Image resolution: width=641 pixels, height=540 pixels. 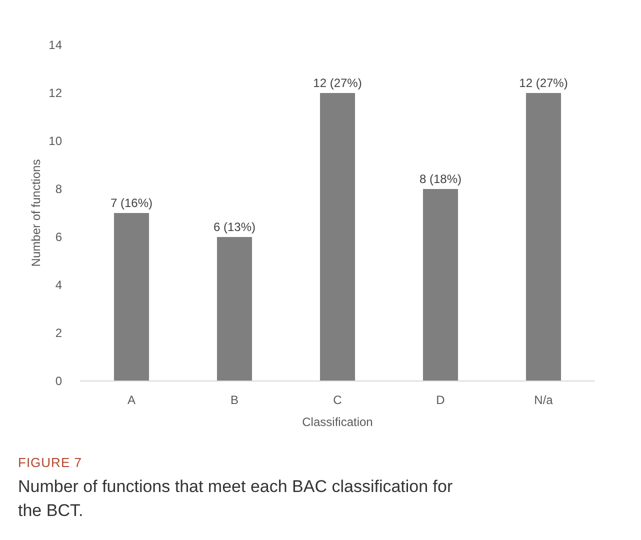 I want to click on x-tick-label: C, so click(x=337, y=400).